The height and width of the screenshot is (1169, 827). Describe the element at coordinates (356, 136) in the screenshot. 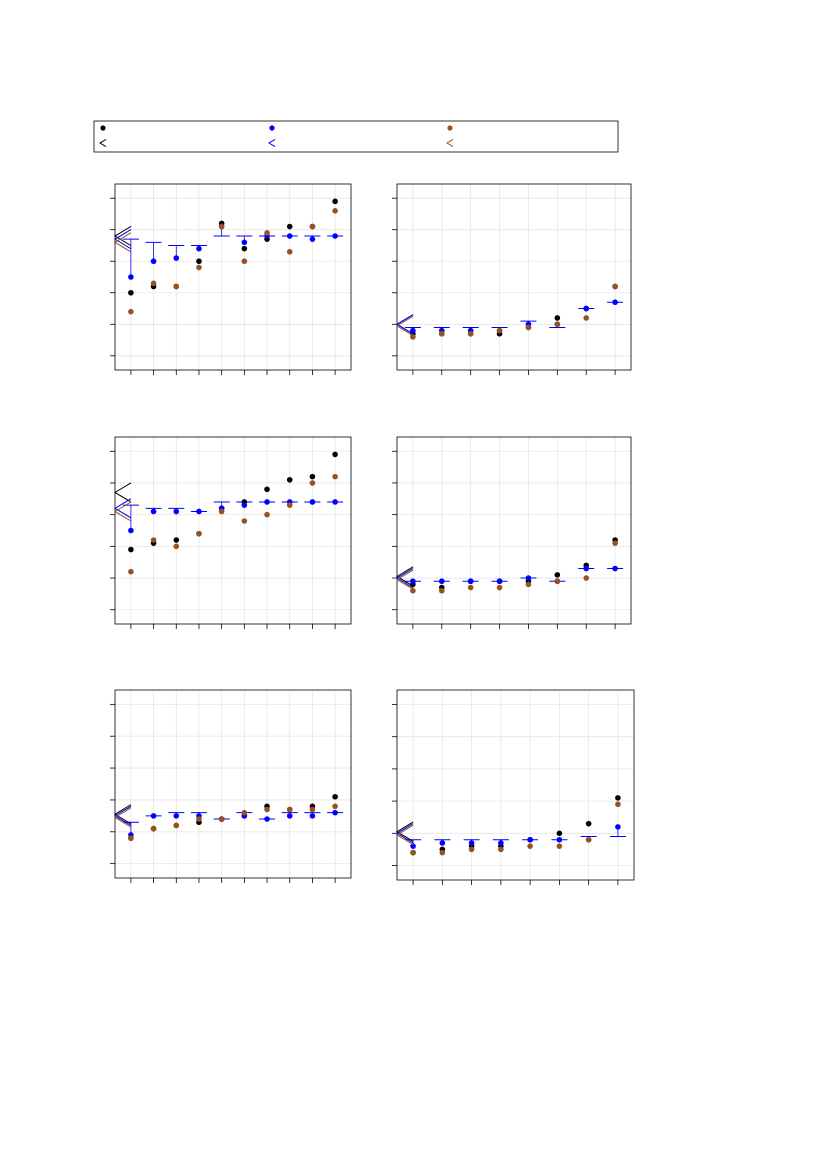

I see `legend-box` at that location.